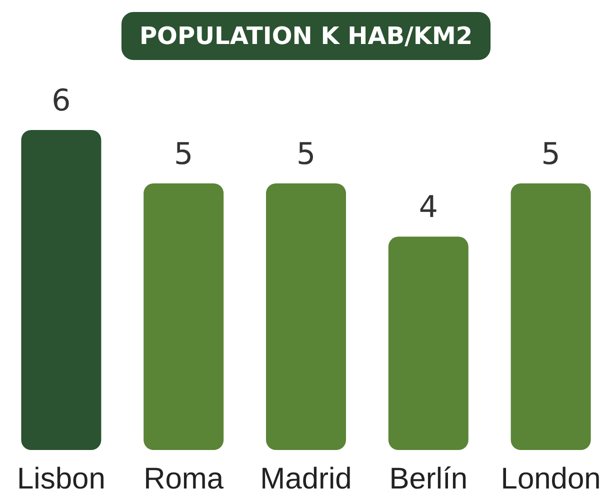 Image resolution: width=612 pixels, height=500 pixels. I want to click on x-tick-label: Roma, so click(184, 479).